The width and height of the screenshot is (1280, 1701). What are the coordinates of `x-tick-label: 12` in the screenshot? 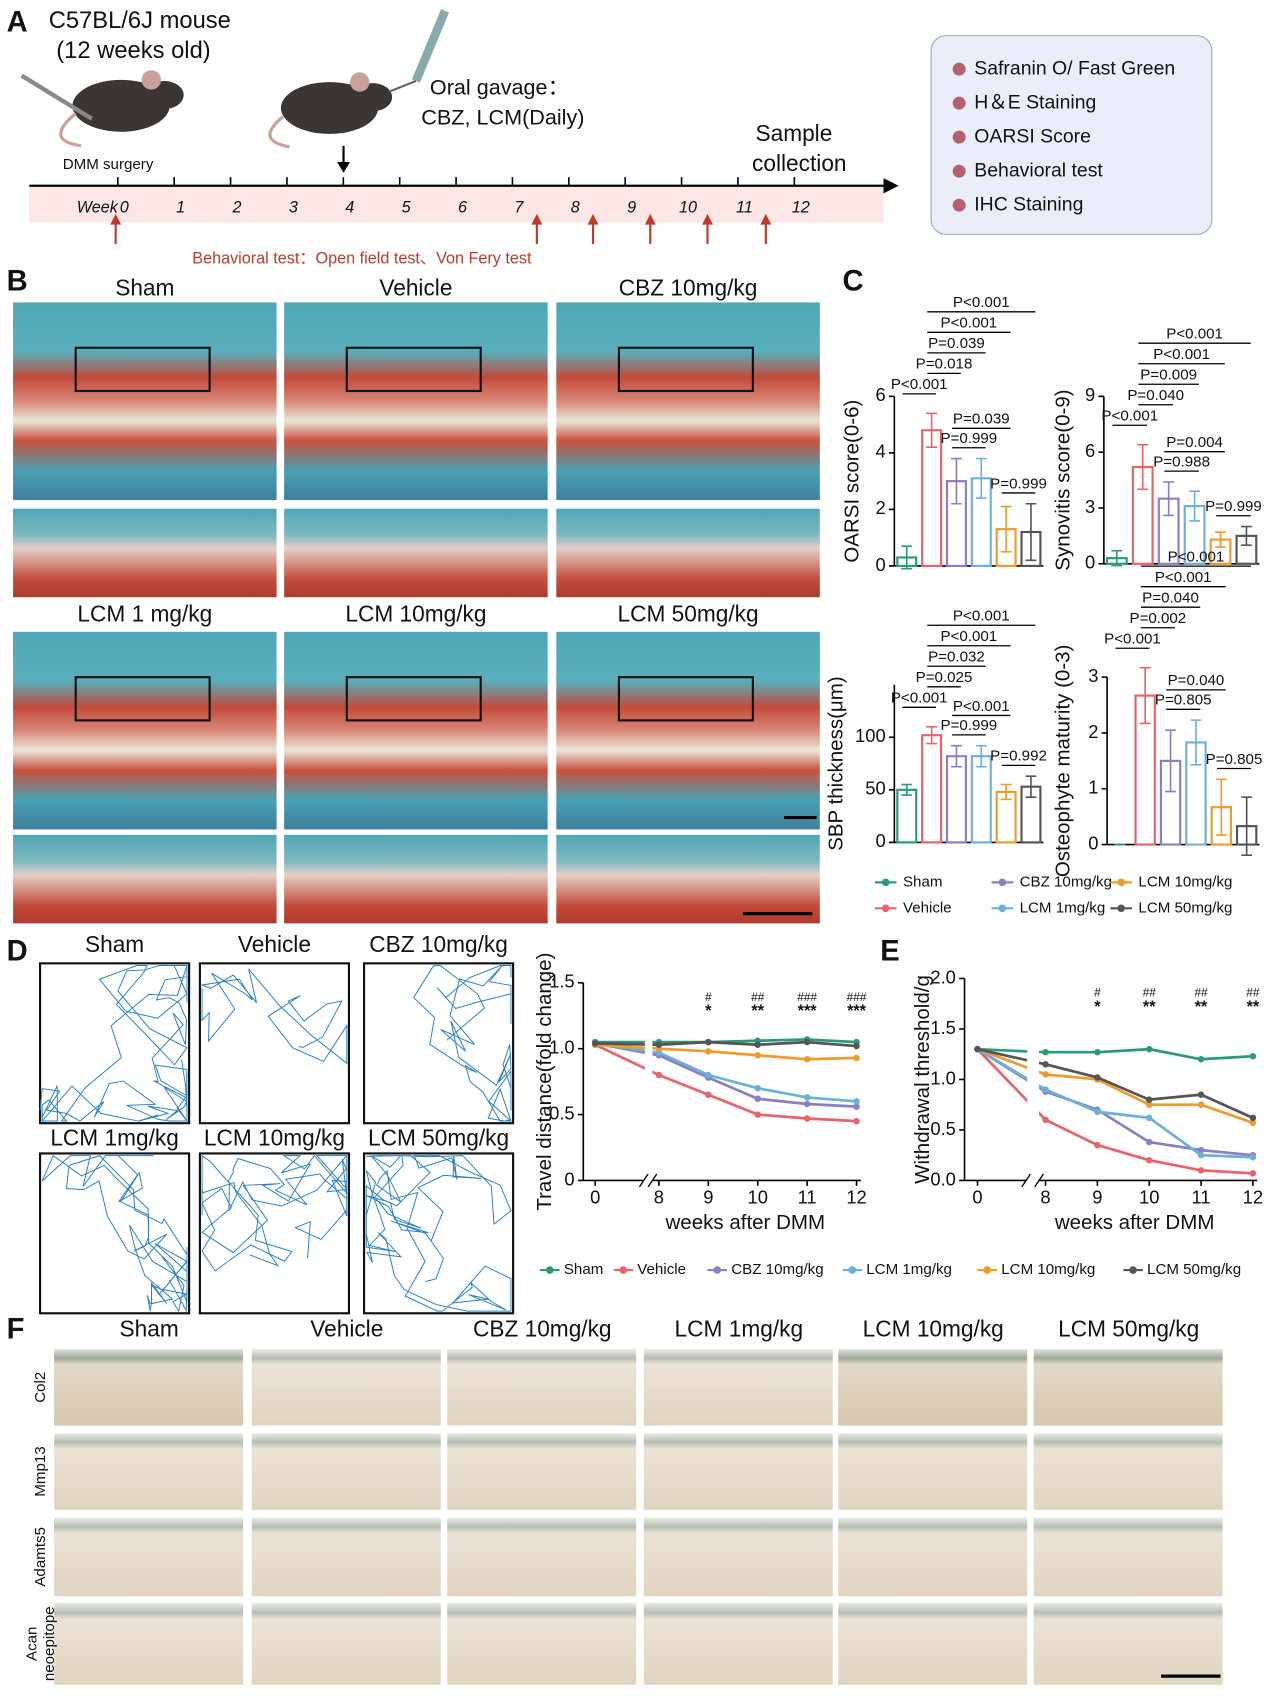 It's located at (856, 1197).